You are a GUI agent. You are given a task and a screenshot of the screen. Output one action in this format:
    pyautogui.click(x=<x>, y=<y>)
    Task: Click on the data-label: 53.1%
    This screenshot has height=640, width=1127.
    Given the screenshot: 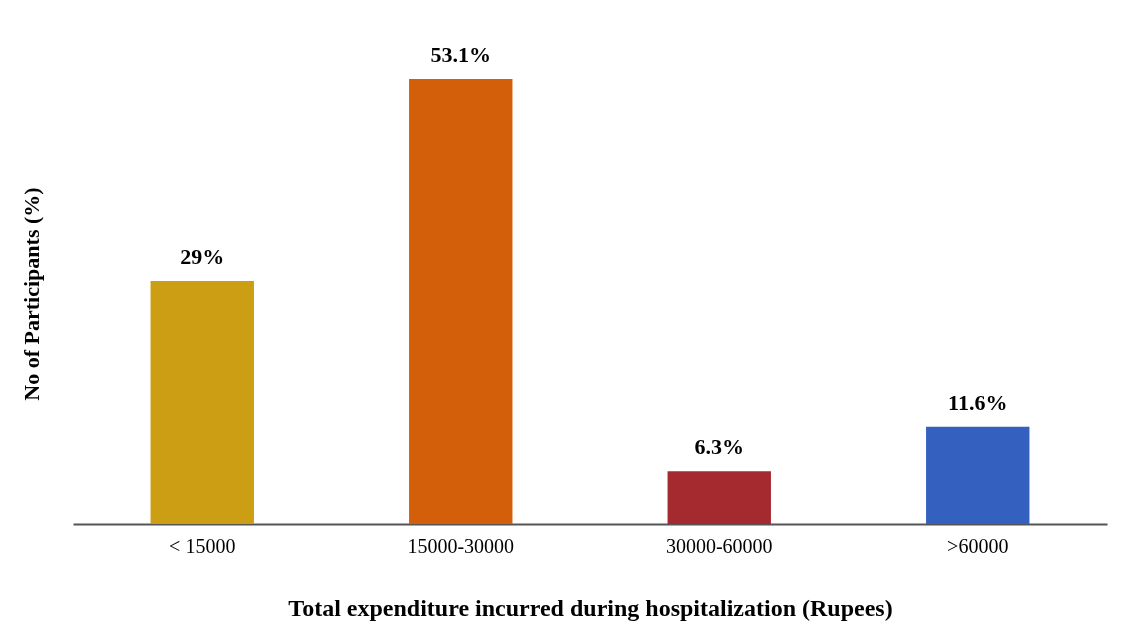 What is the action you would take?
    pyautogui.click(x=460, y=54)
    